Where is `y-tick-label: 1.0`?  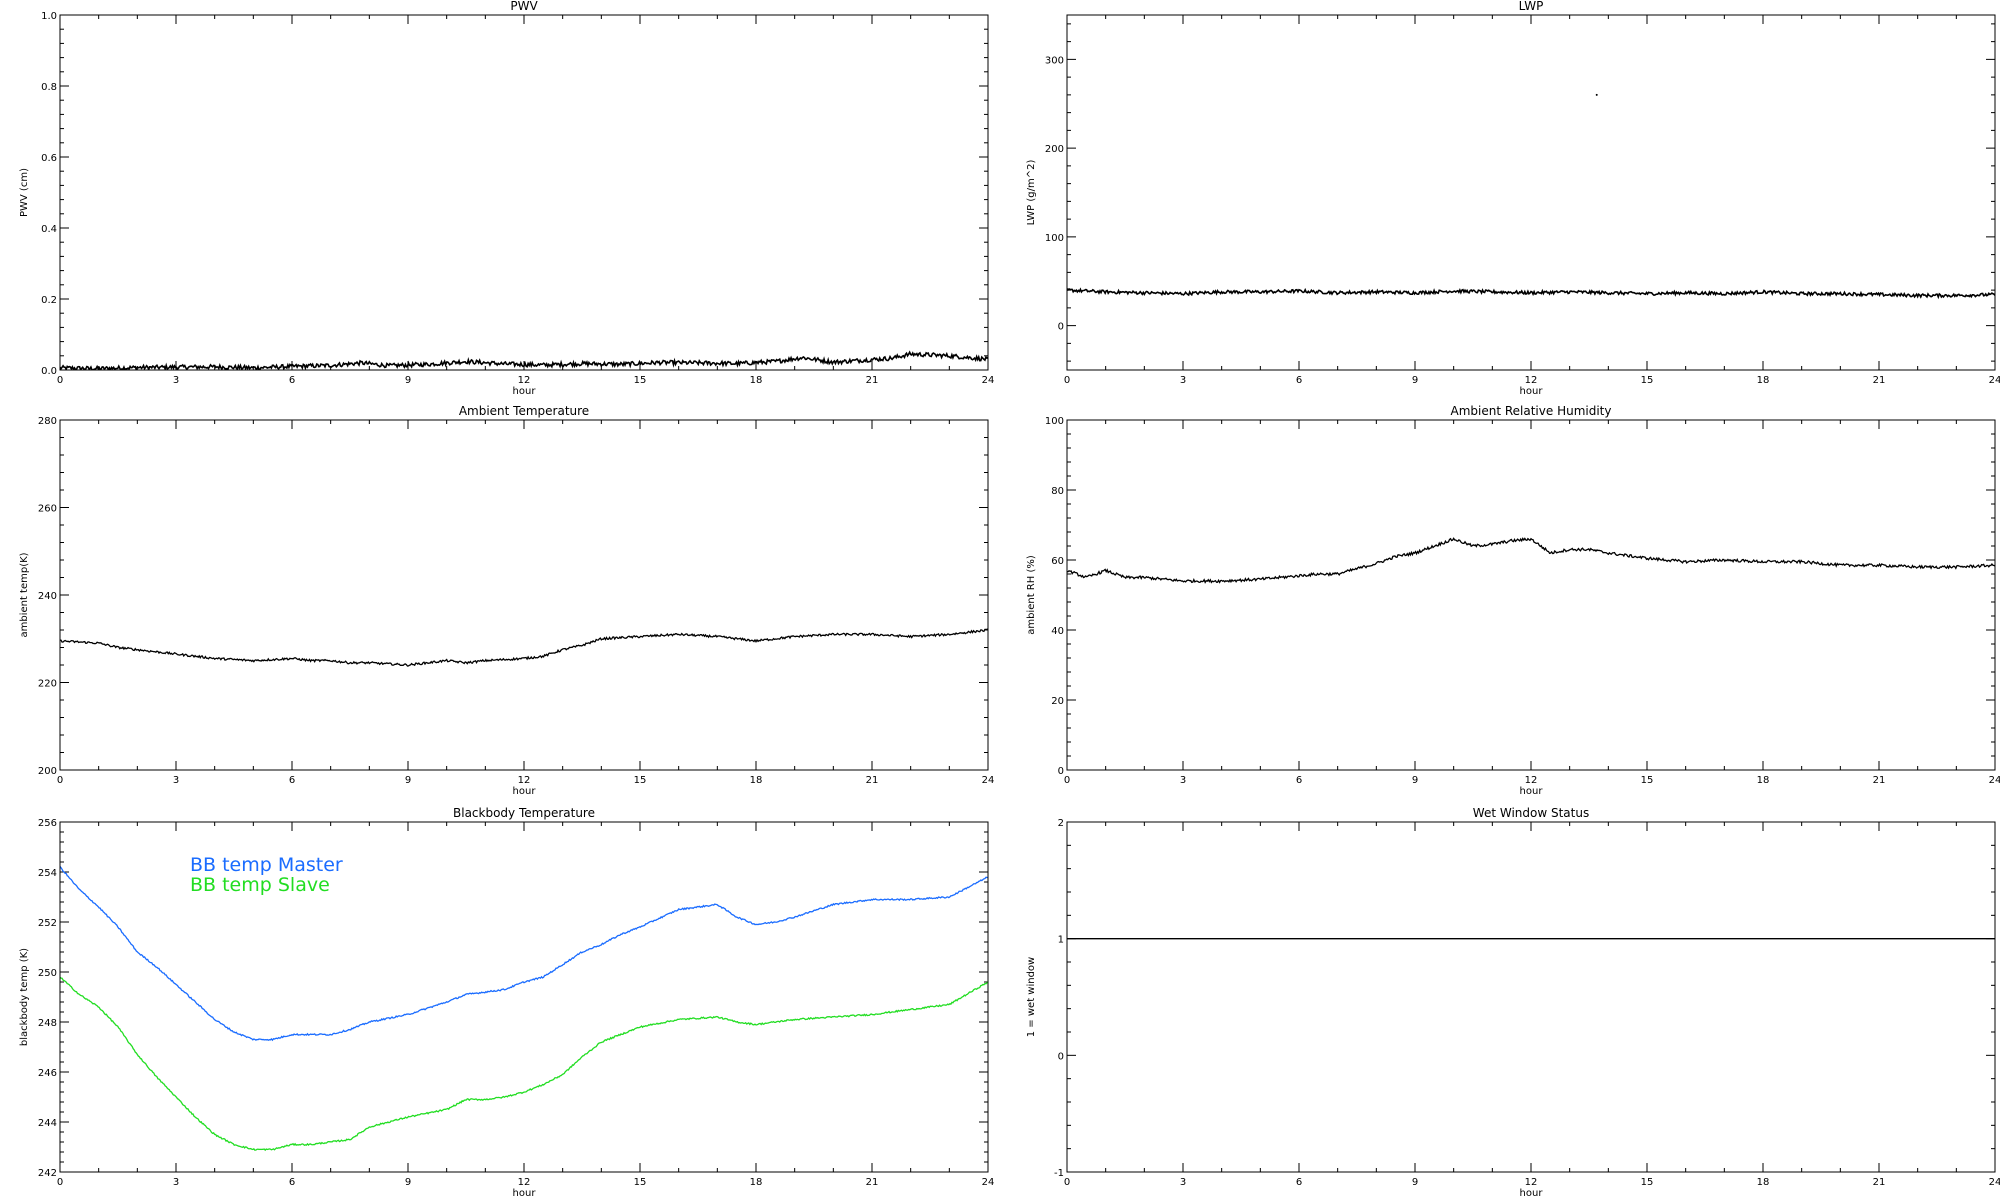
y-tick-label: 1.0 is located at coordinates (49, 16).